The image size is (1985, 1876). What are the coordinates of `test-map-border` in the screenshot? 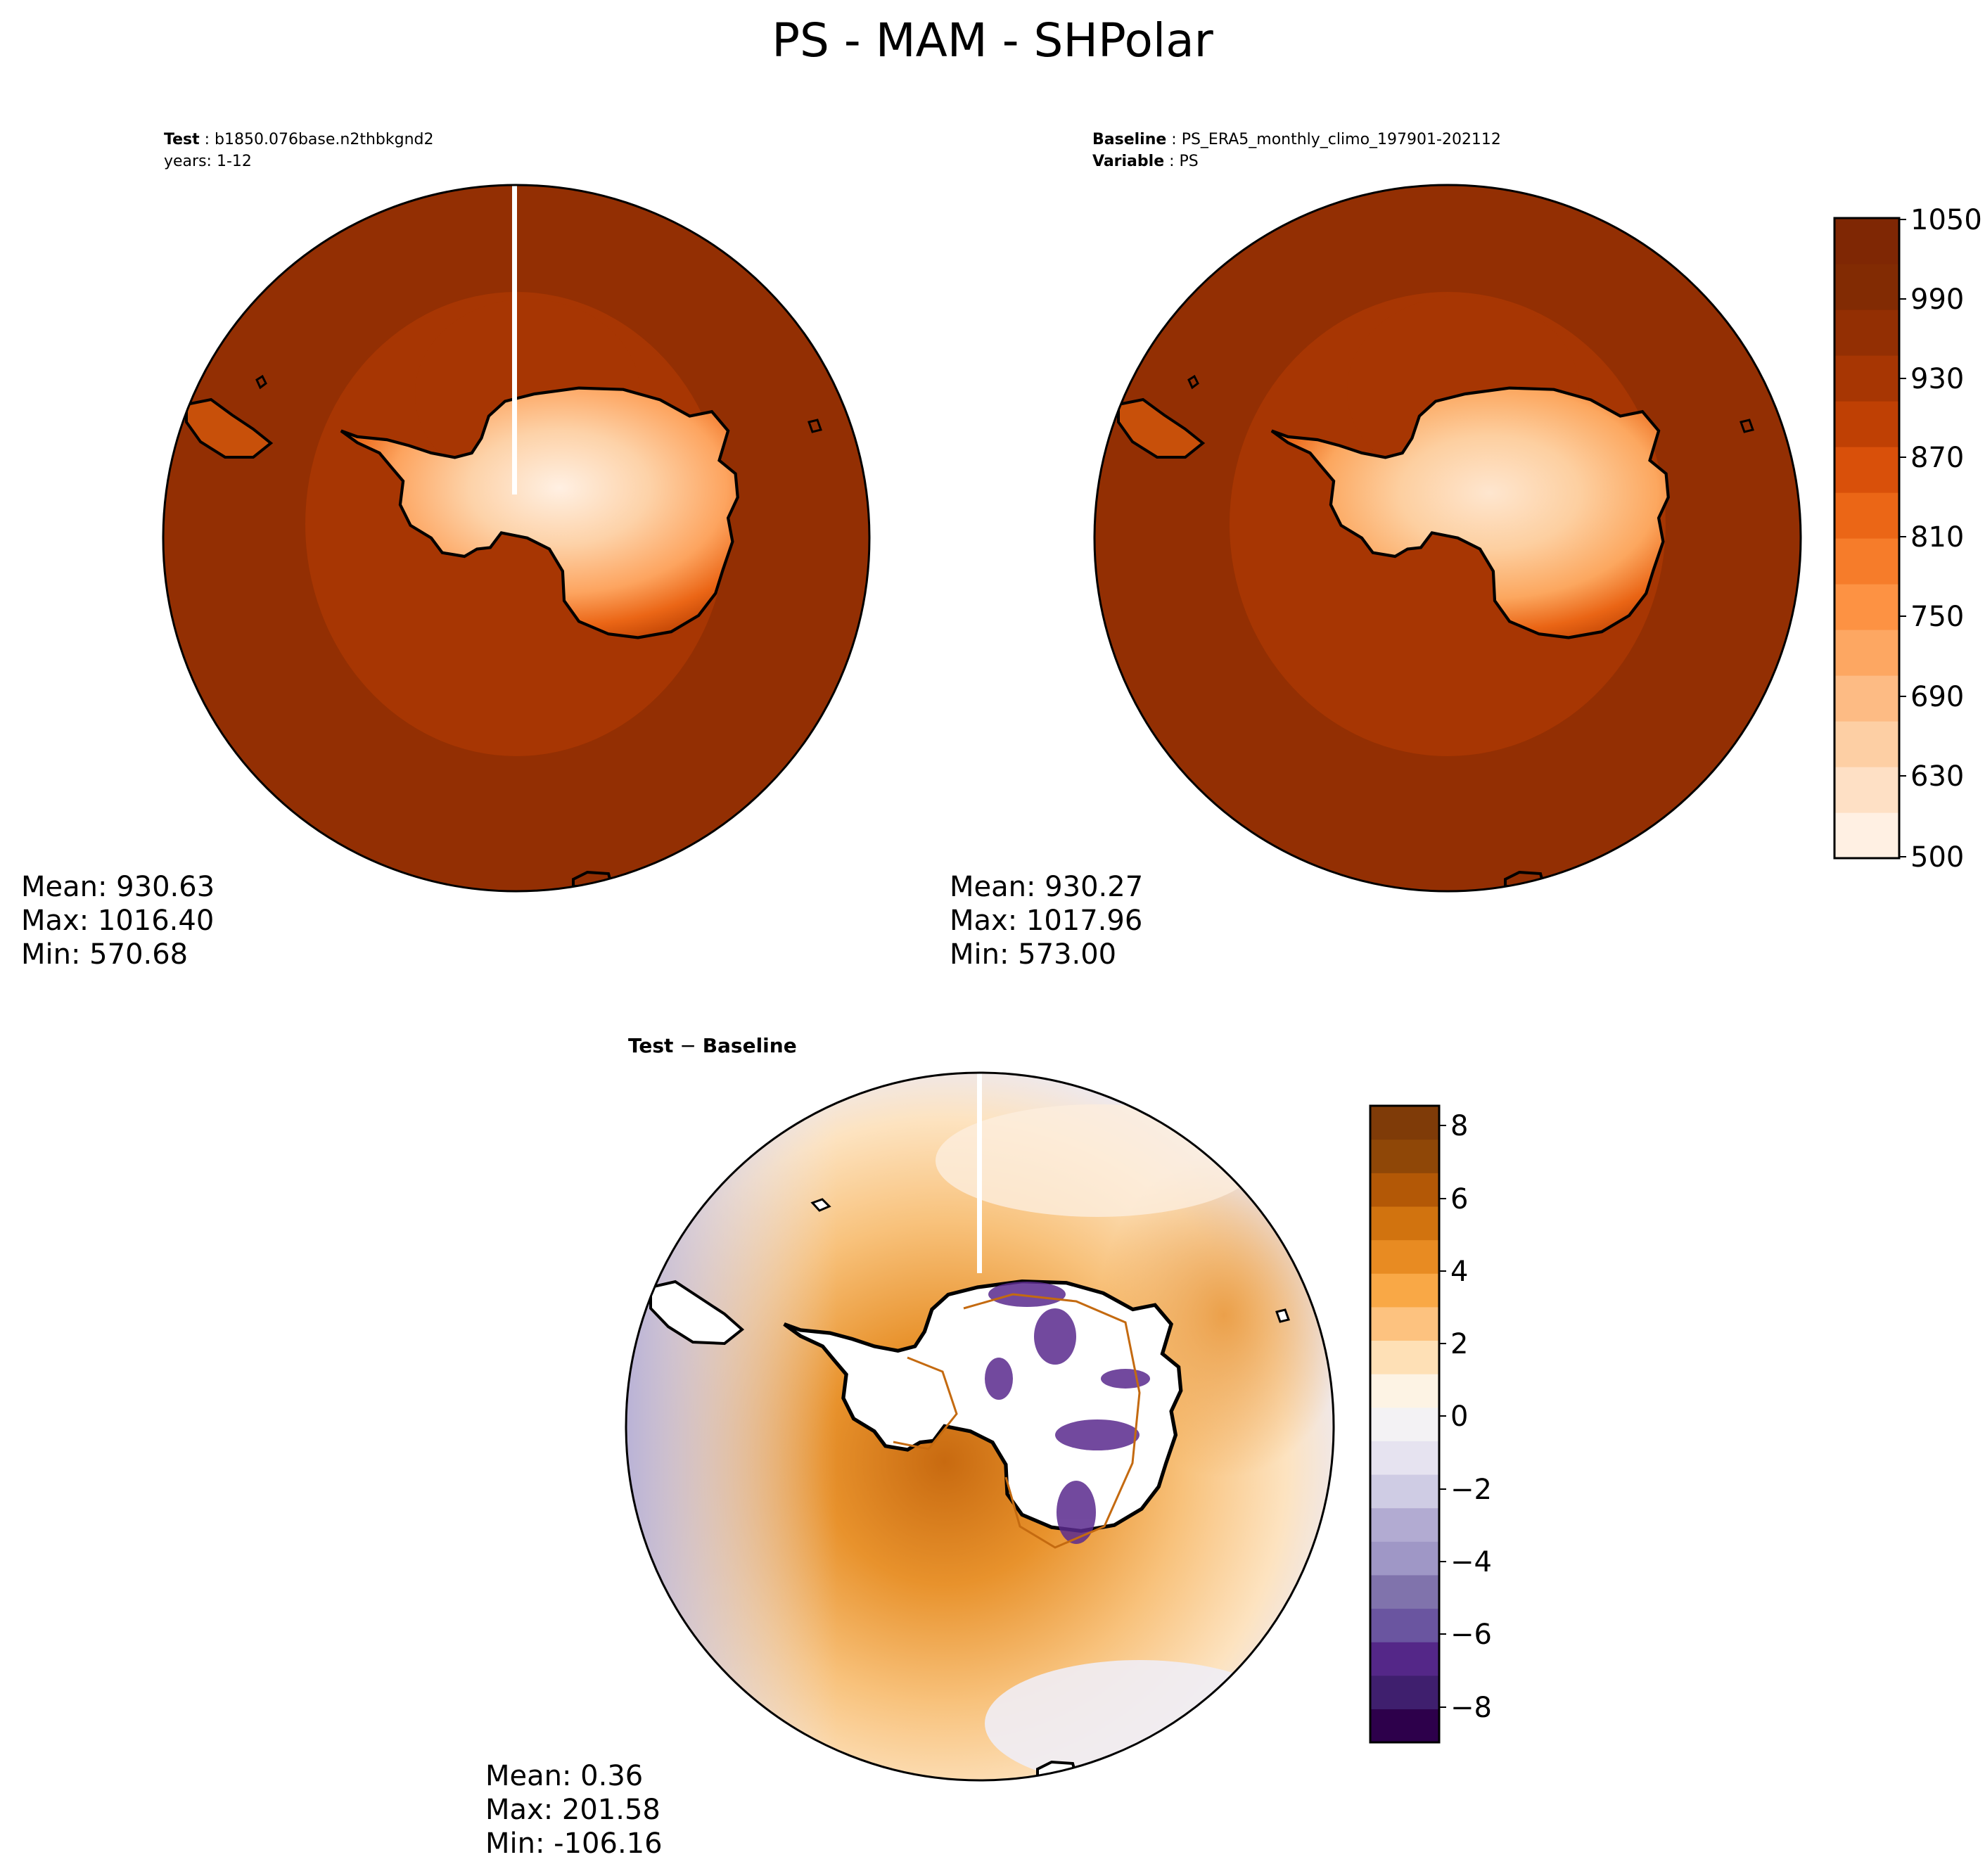 It's located at (516, 538).